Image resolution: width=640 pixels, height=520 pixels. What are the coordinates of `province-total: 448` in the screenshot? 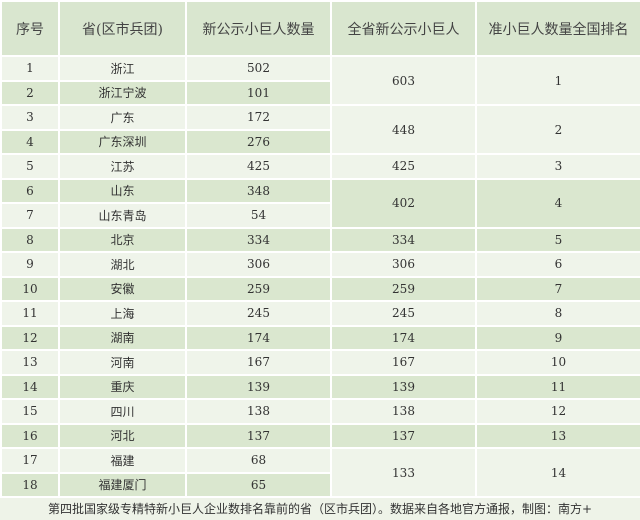 It's located at (403, 129).